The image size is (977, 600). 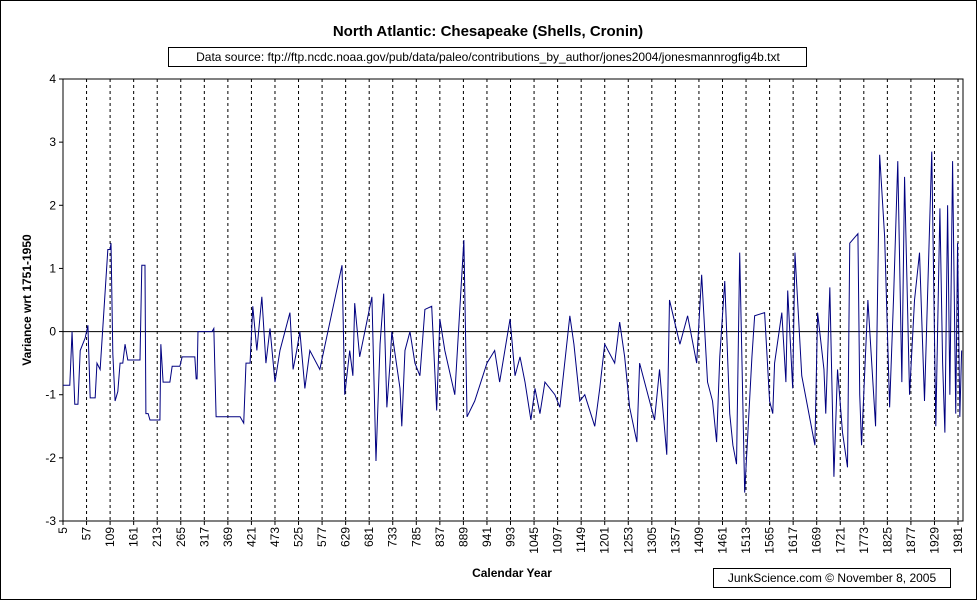 What do you see at coordinates (911, 540) in the screenshot?
I see `x-tick-label: 1877` at bounding box center [911, 540].